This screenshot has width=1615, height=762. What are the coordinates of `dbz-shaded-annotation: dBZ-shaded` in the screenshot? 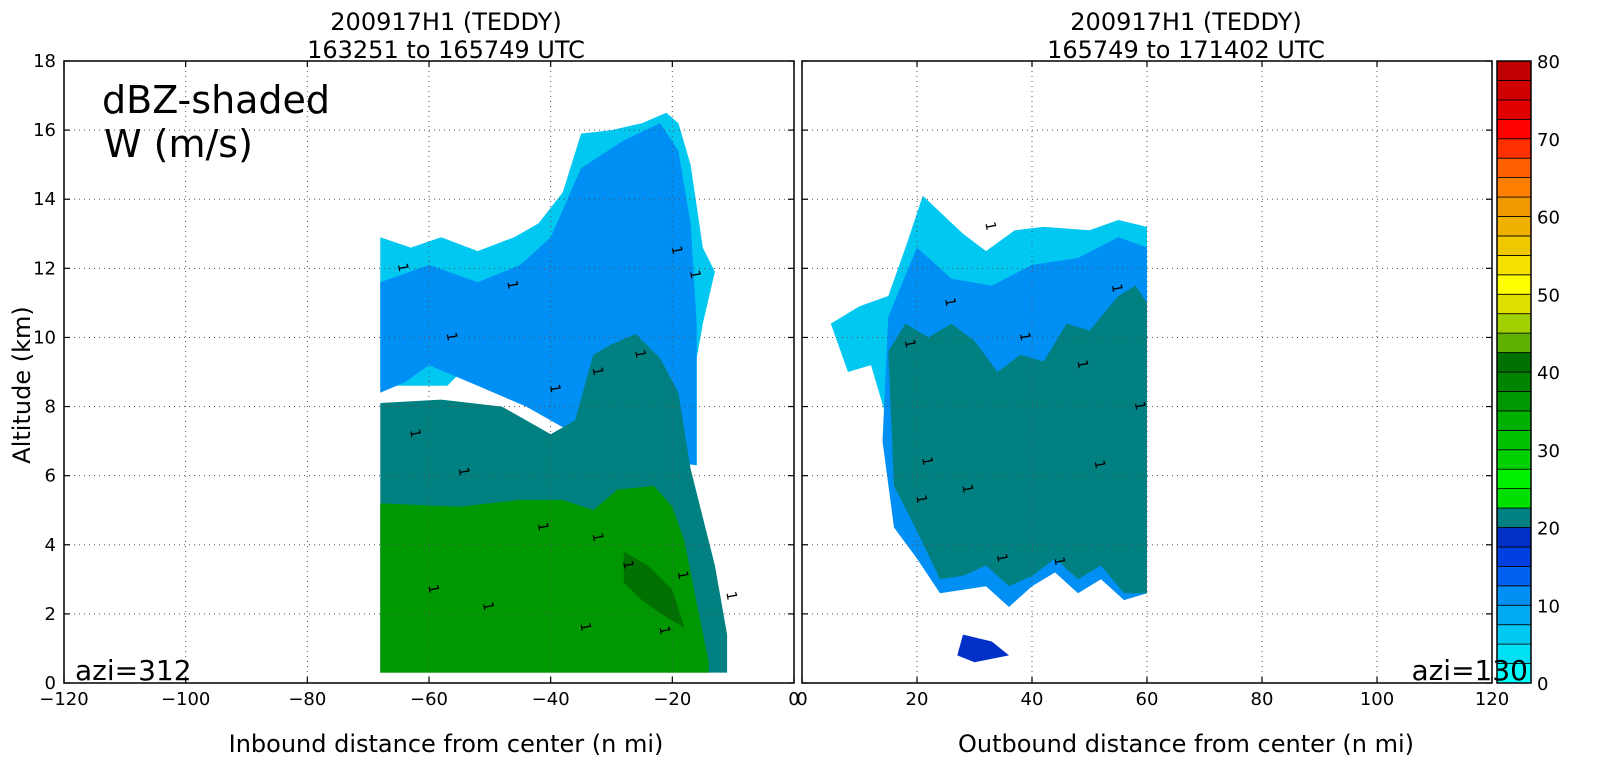 It's located at (216, 100).